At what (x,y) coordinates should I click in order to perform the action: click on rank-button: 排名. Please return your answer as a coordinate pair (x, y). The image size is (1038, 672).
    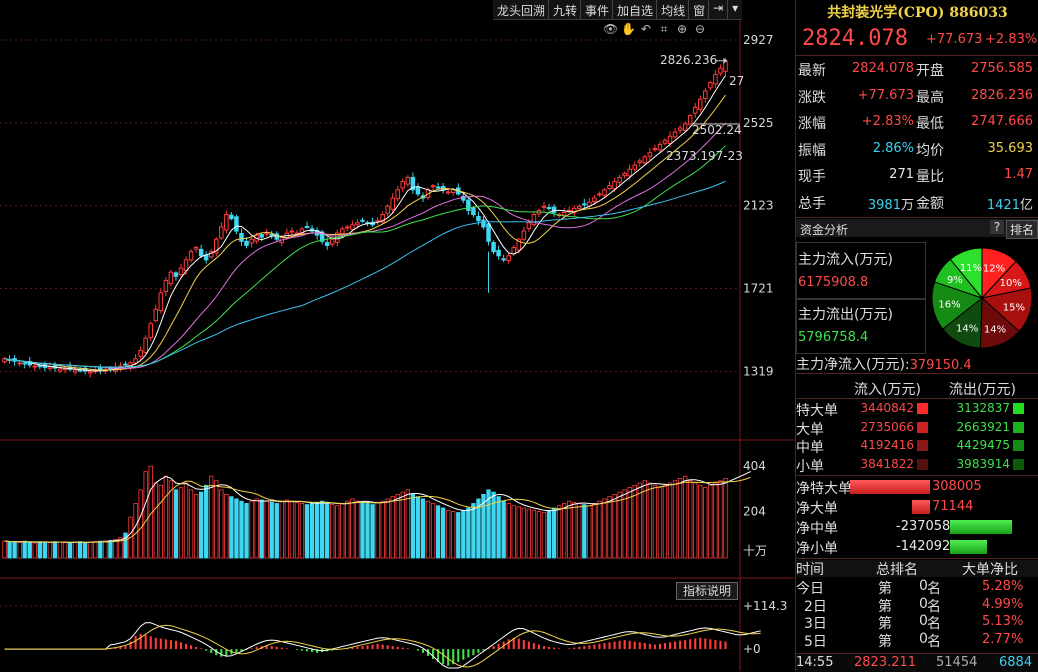
    Looking at the image, I should click on (1022, 229).